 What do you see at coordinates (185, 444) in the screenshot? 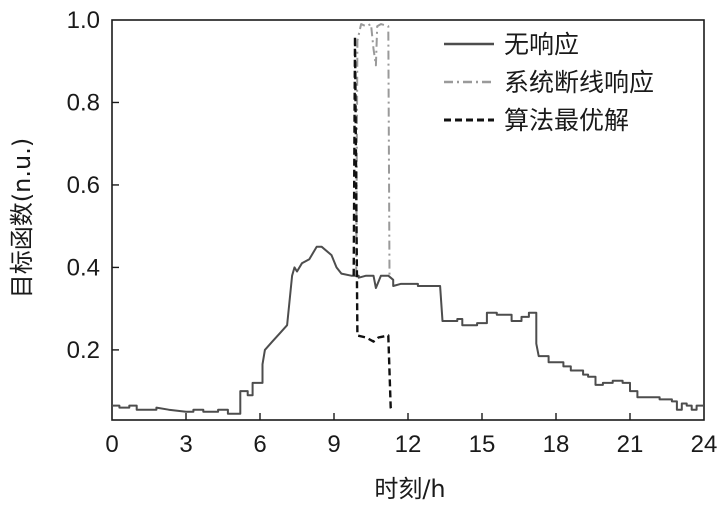
I see `x-tick-label: 3` at bounding box center [185, 444].